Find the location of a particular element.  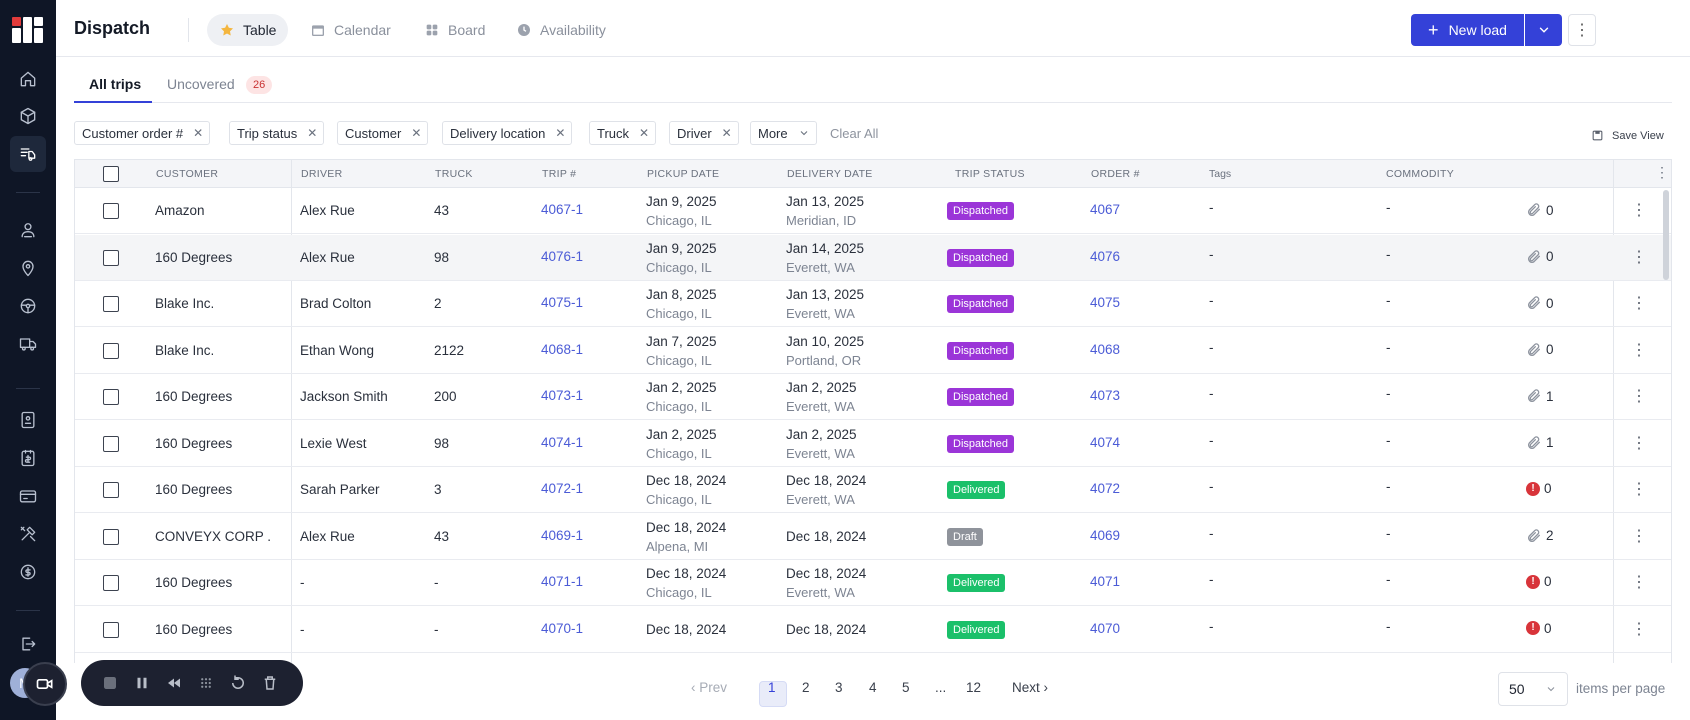

order-link: 4072 is located at coordinates (1105, 488).